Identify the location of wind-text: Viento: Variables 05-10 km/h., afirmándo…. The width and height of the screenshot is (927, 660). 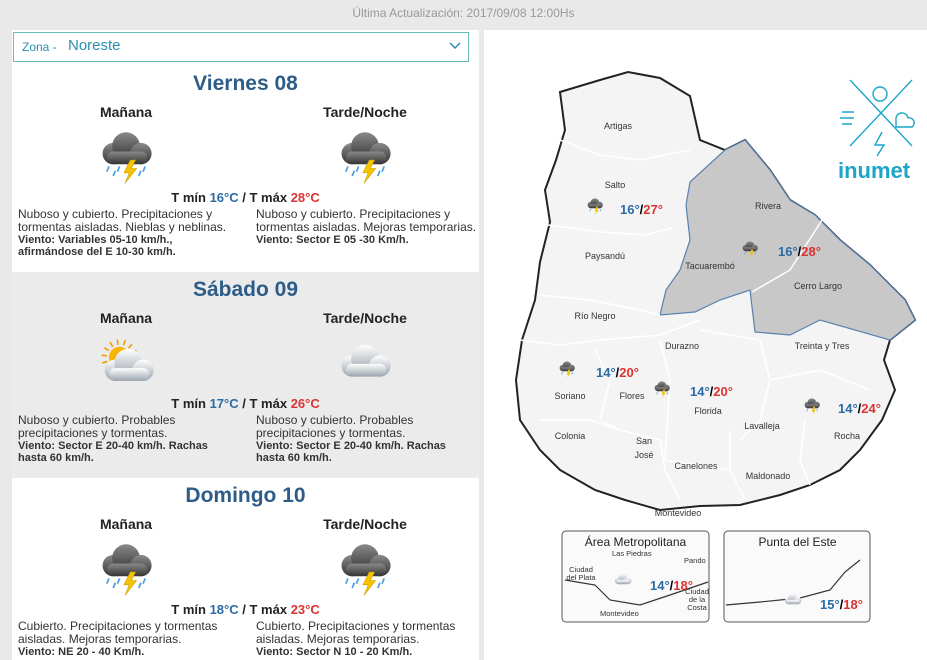
(97, 246).